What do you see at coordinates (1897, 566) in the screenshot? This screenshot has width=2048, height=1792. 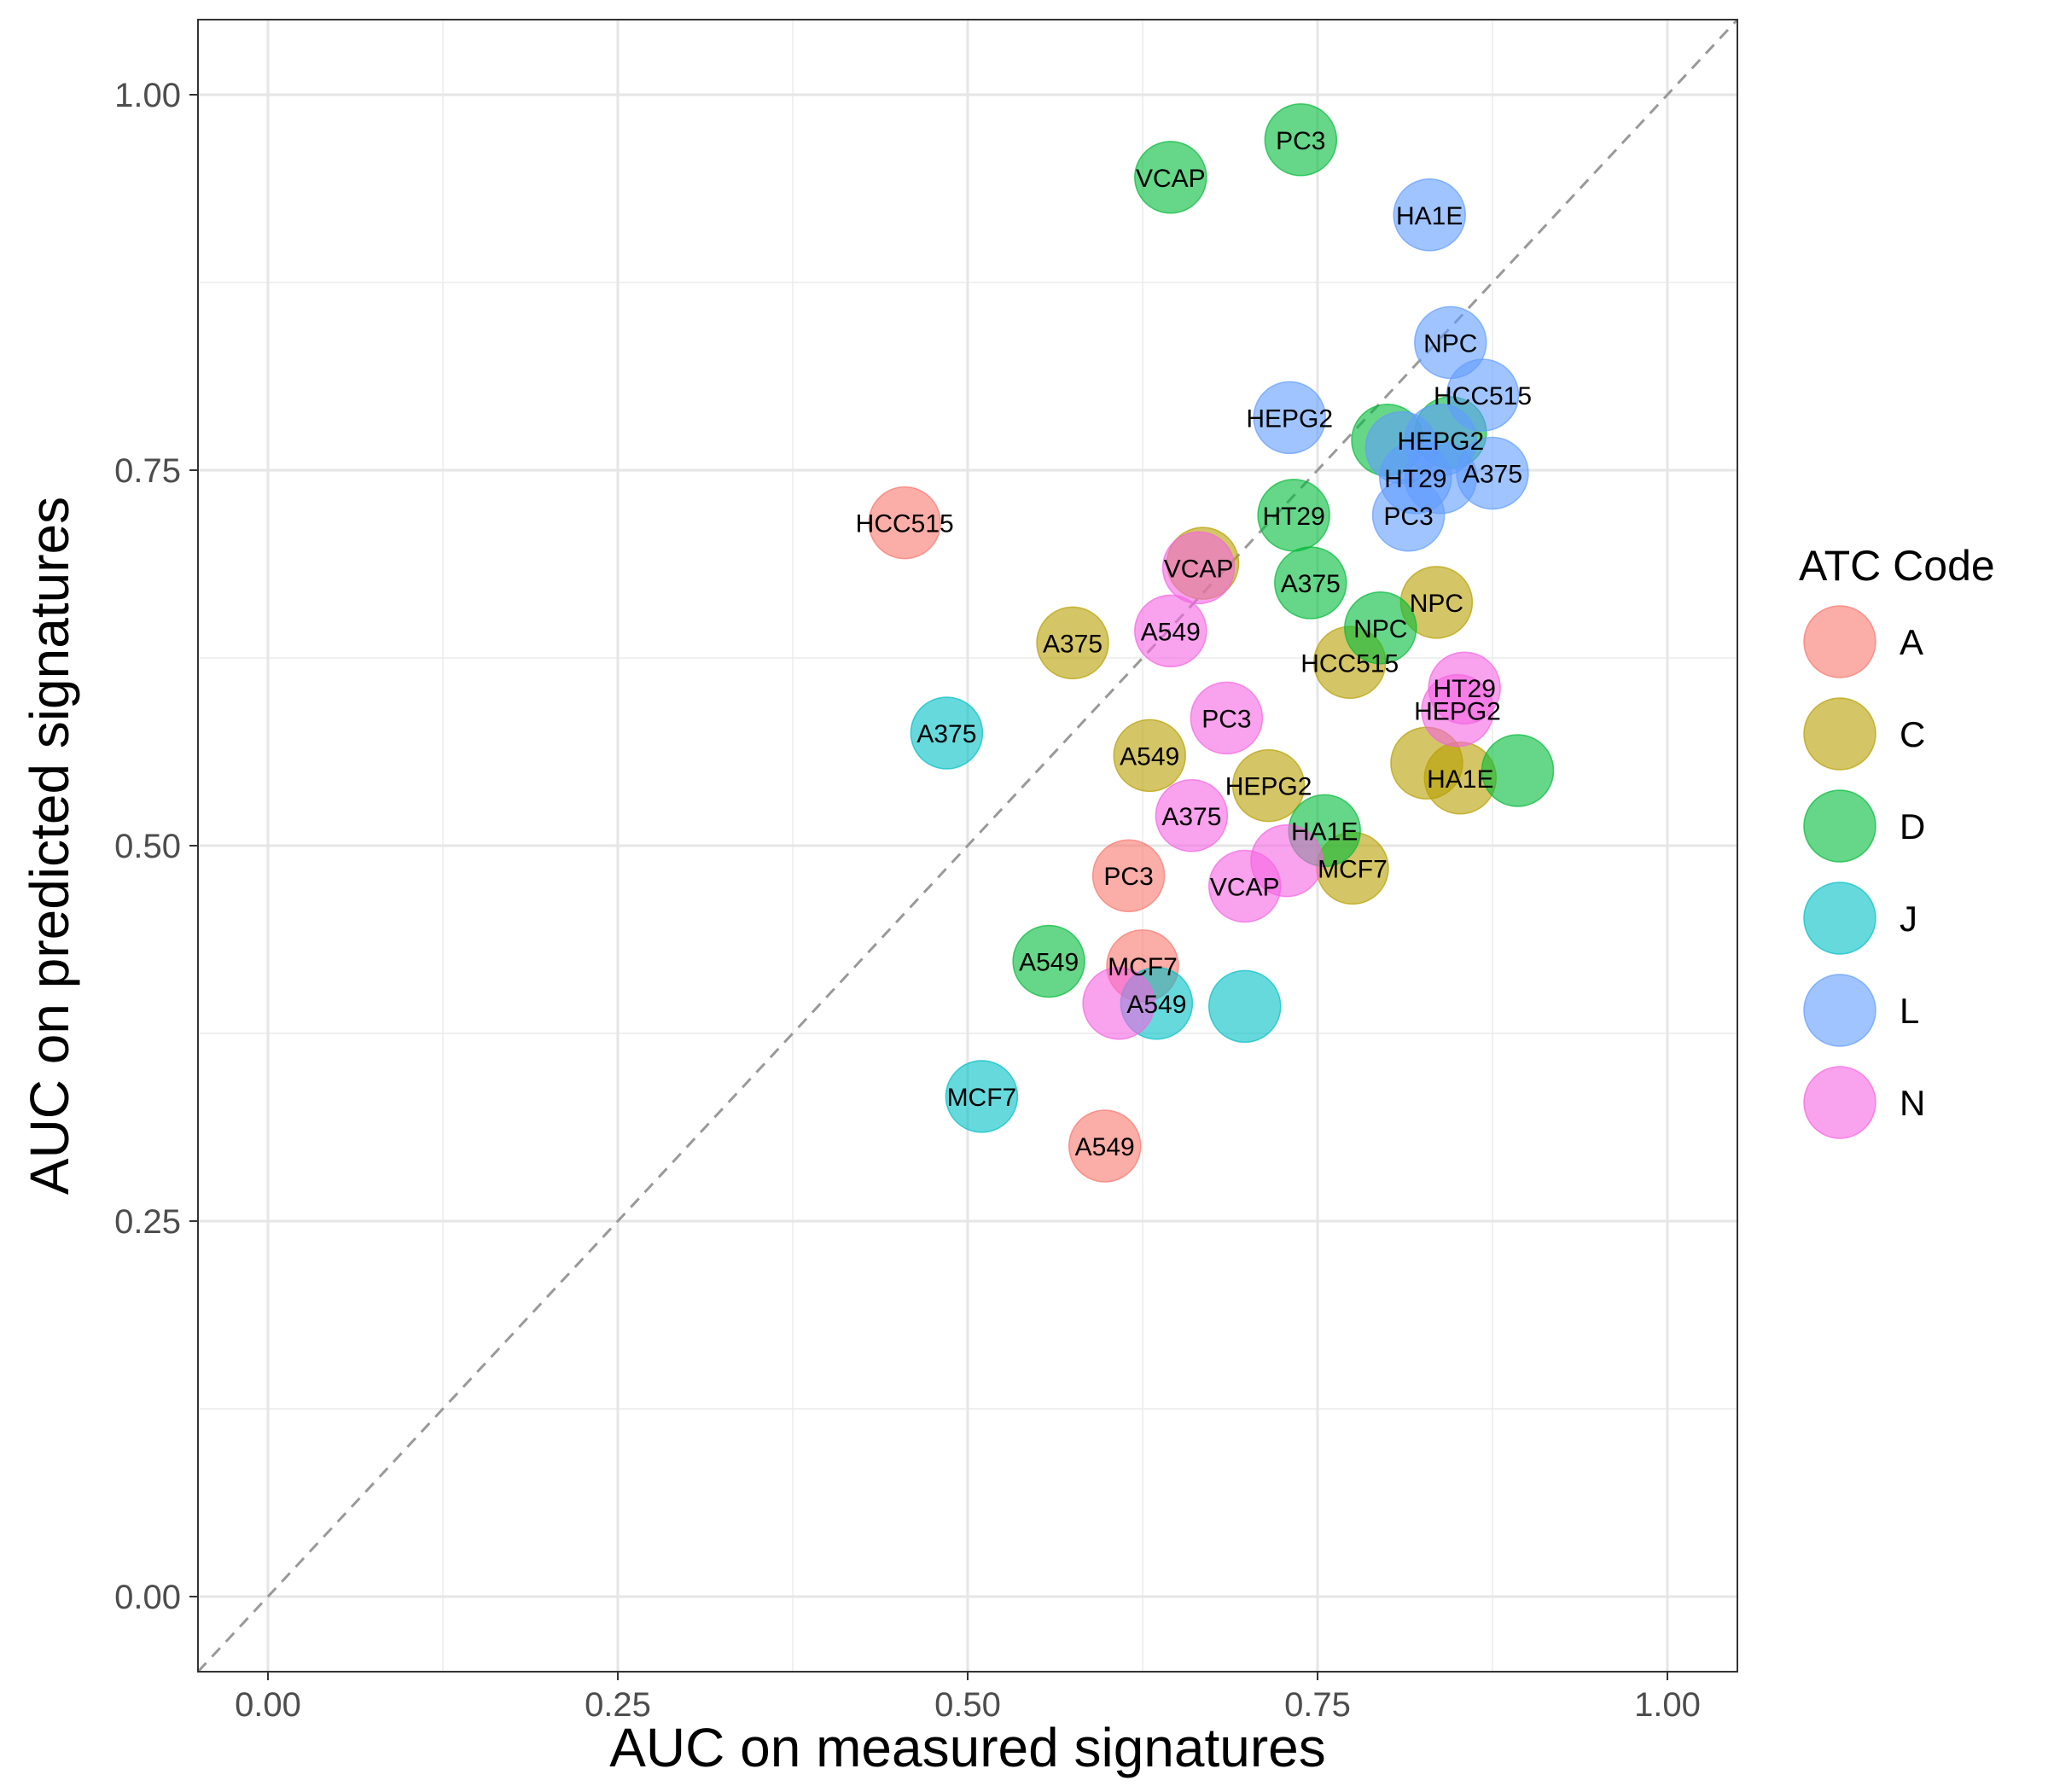 I see `legend-title: ATC Code` at bounding box center [1897, 566].